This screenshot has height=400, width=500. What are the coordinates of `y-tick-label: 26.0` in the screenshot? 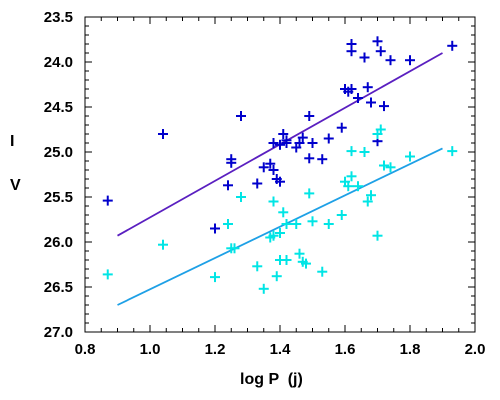 It's located at (58, 242).